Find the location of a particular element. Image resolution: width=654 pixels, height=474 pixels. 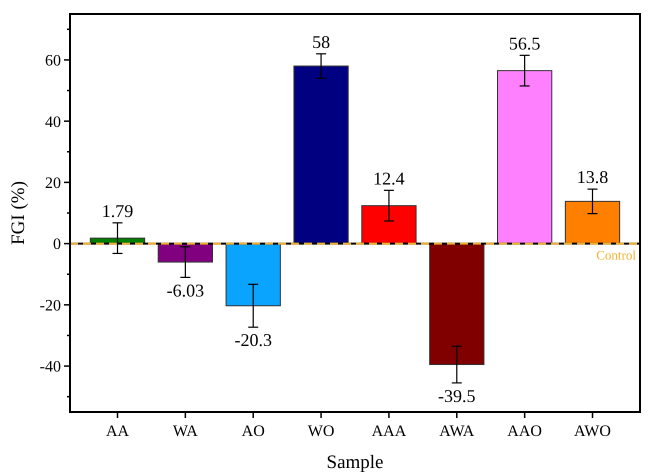

data-label: 58 is located at coordinates (321, 42).